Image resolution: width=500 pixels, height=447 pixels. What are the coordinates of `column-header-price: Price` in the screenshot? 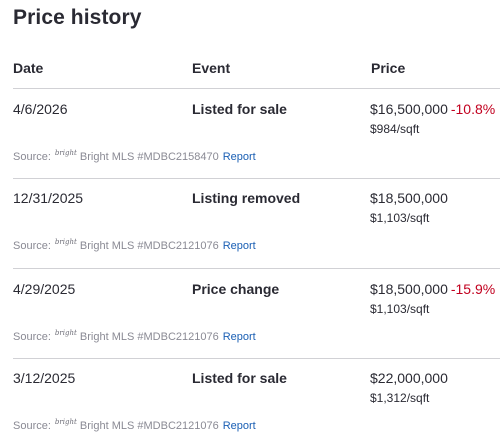 It's located at (388, 68).